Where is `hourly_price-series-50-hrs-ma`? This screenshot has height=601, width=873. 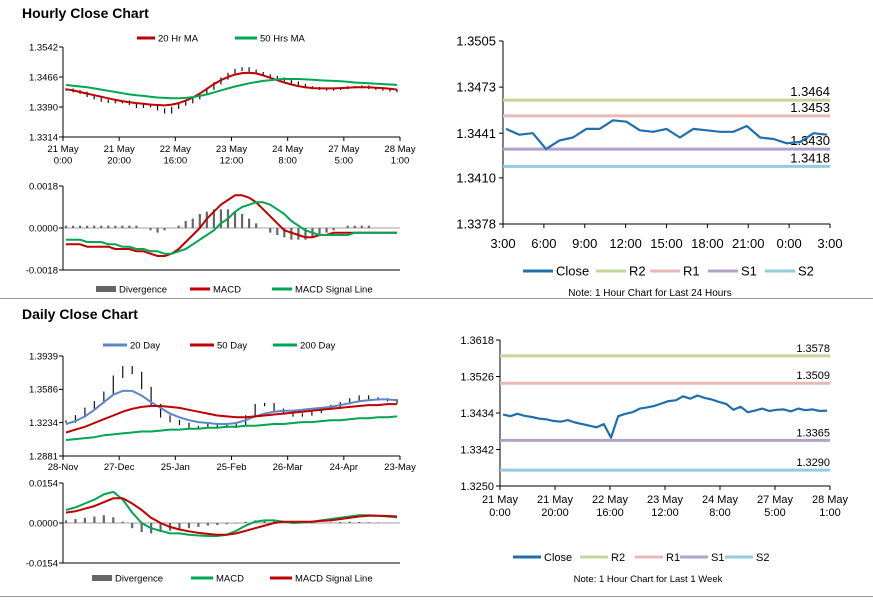
hourly_price-series-50-hrs-ma is located at coordinates (231, 89).